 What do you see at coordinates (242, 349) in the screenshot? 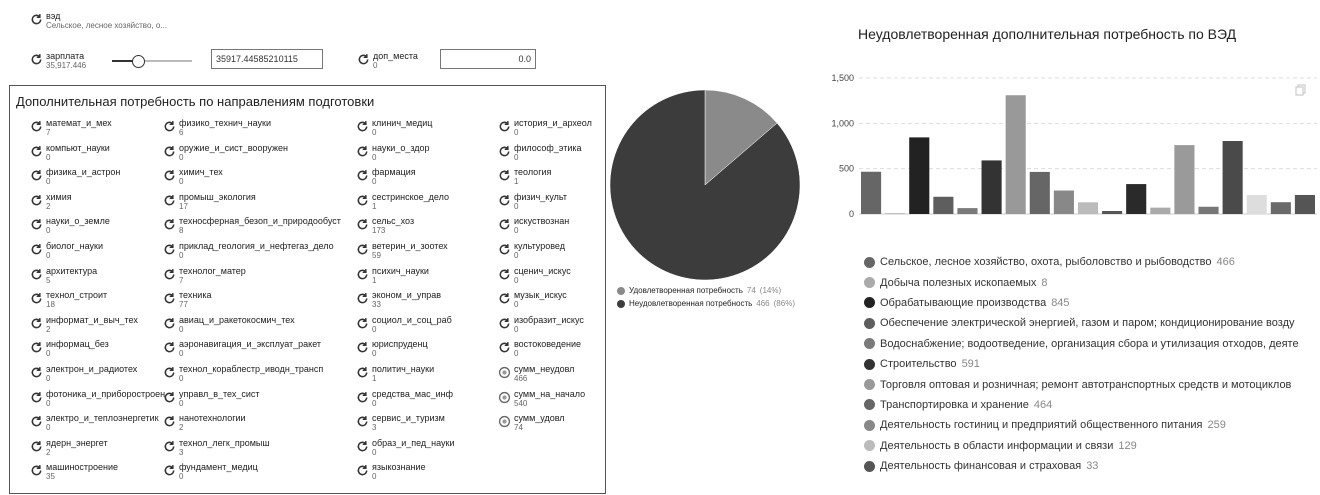
I see `direction-variable: аэронавигация_и_эксплуат_ракет 0` at bounding box center [242, 349].